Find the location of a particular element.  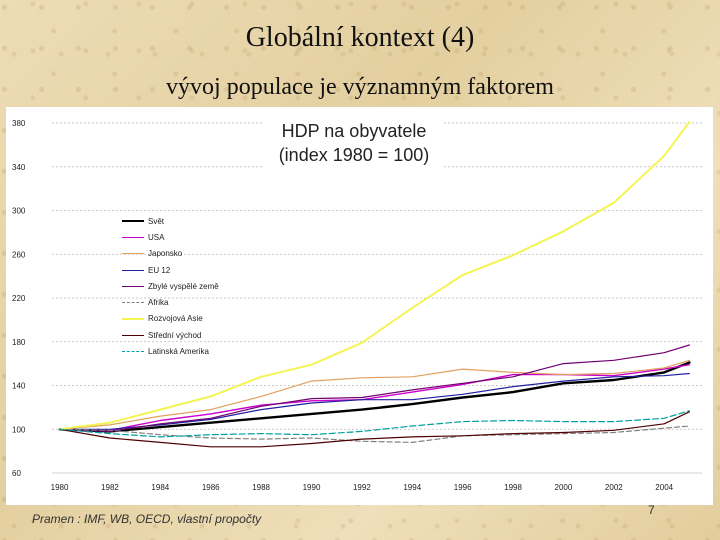

legend-label: Zbylé vyspělé země is located at coordinates (183, 286).